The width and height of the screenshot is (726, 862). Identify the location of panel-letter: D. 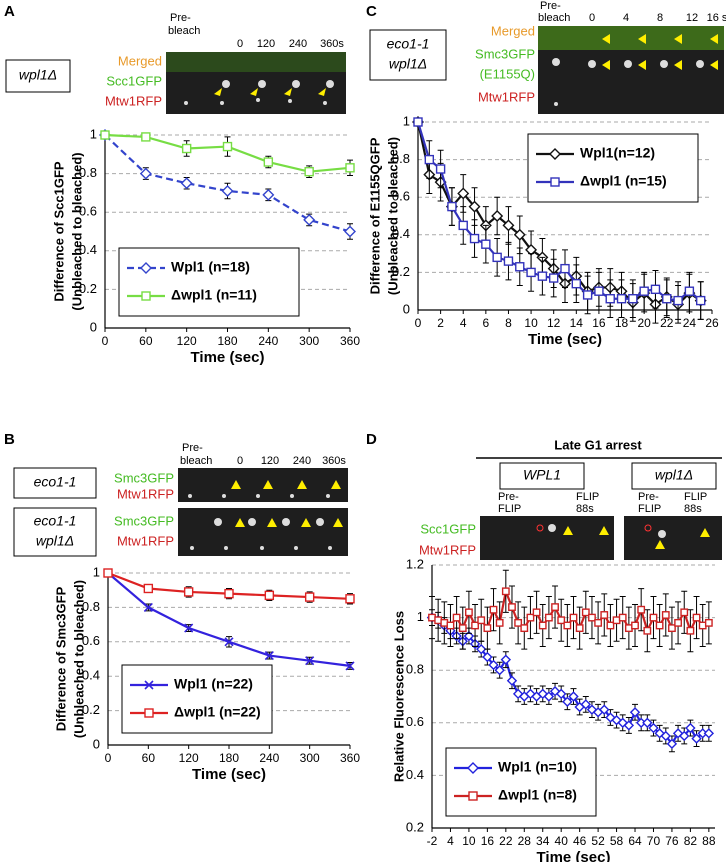
(371, 439).